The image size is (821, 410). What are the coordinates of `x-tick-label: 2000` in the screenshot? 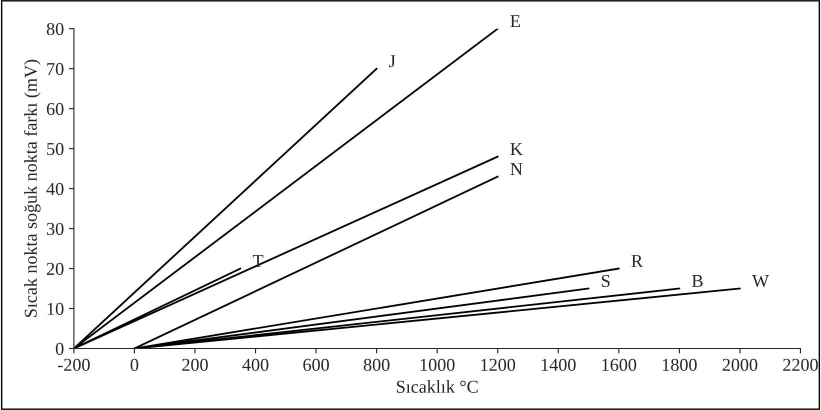 It's located at (740, 364).